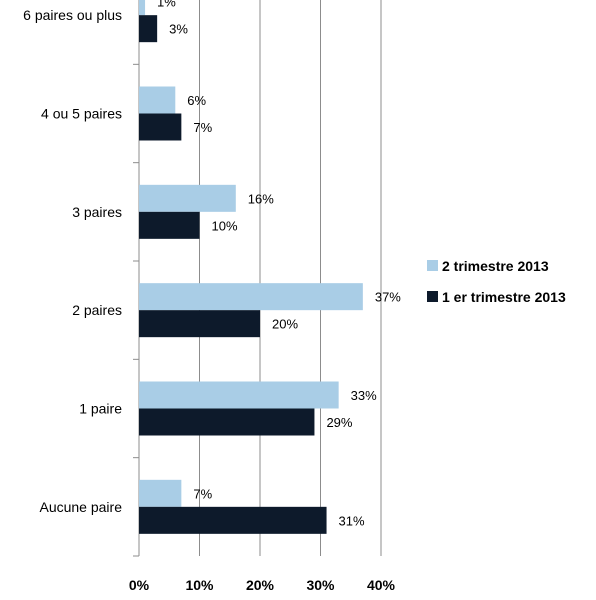 The width and height of the screenshot is (596, 600). I want to click on data-label: 16%, so click(261, 198).